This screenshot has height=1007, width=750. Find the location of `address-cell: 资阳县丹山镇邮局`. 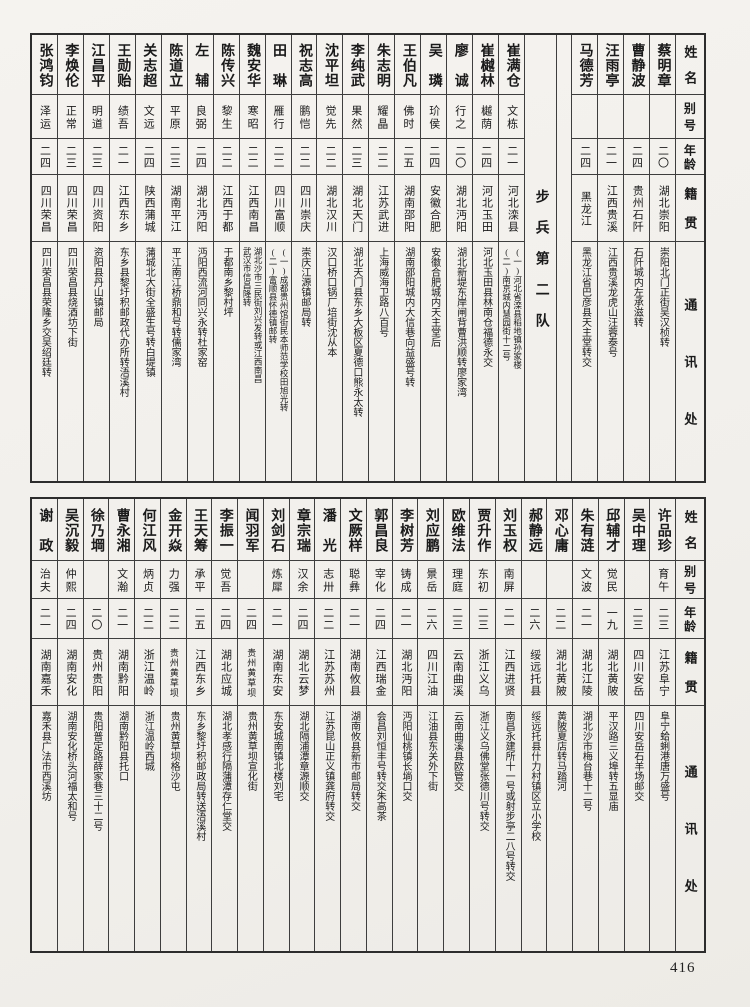

address-cell: 资阳县丹山镇邮局 is located at coordinates (96, 361).